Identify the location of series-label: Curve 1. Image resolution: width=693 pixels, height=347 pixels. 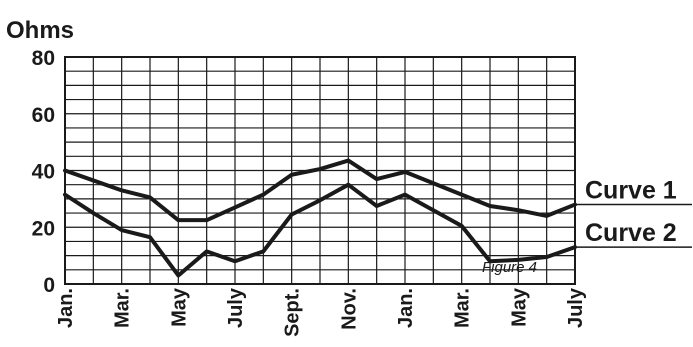
(631, 191).